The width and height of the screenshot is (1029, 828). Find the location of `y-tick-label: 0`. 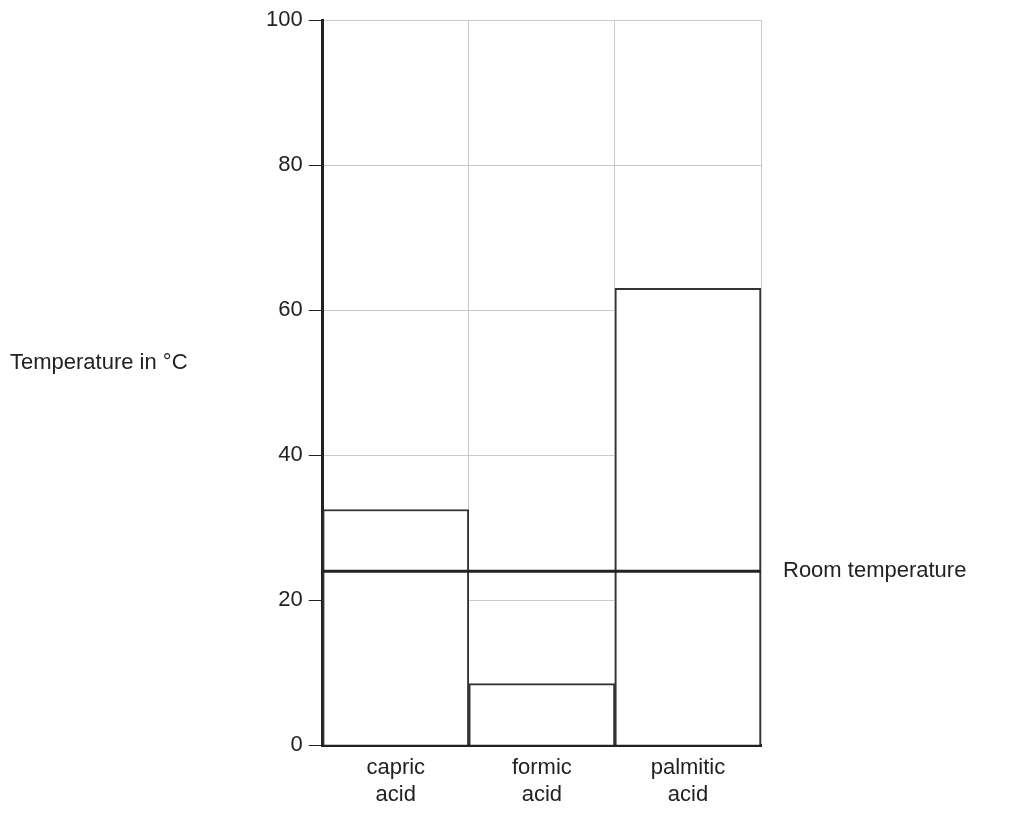

y-tick-label: 0 is located at coordinates (296, 744).